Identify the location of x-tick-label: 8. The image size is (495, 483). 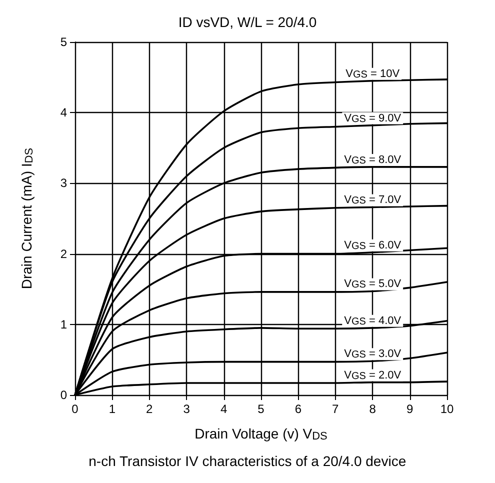
(372, 409).